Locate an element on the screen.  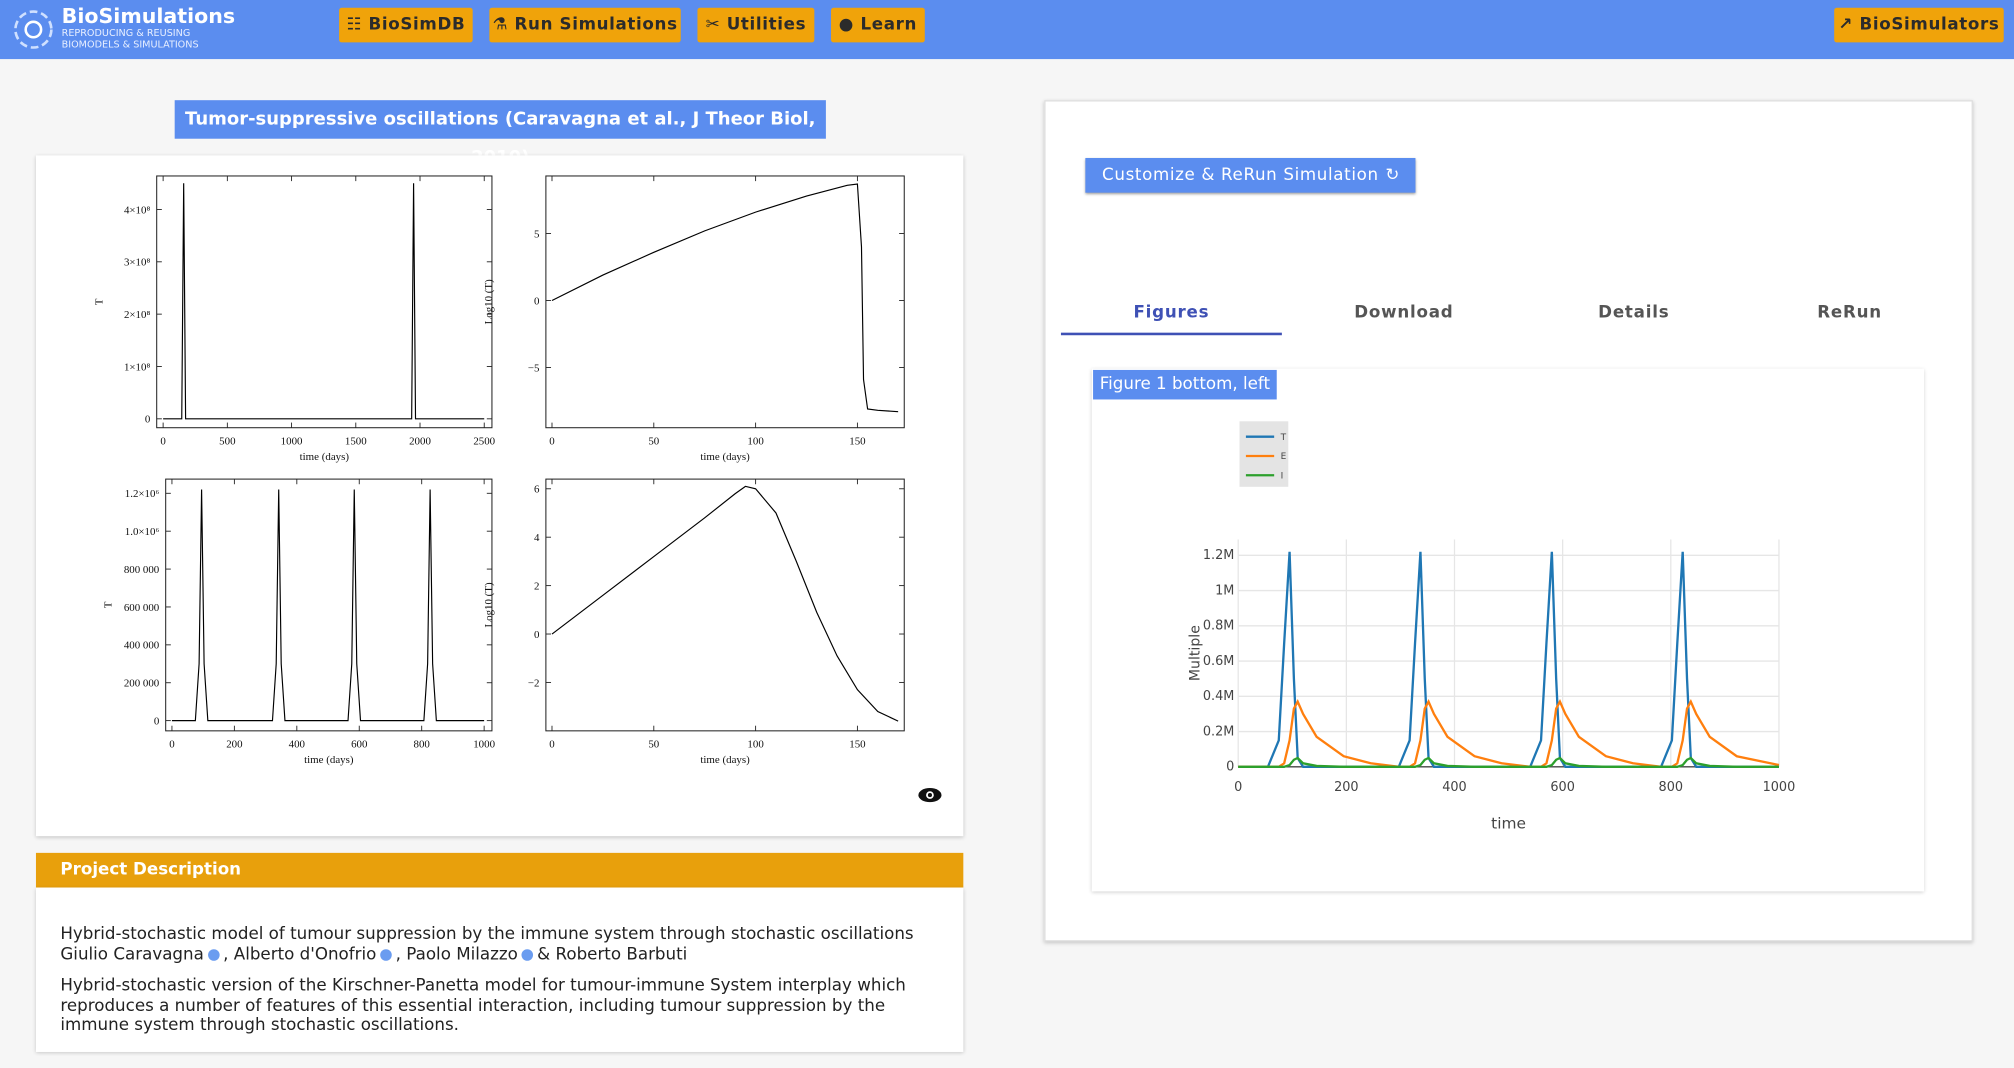
y-tick-label: 0.6M is located at coordinates (1218, 661).